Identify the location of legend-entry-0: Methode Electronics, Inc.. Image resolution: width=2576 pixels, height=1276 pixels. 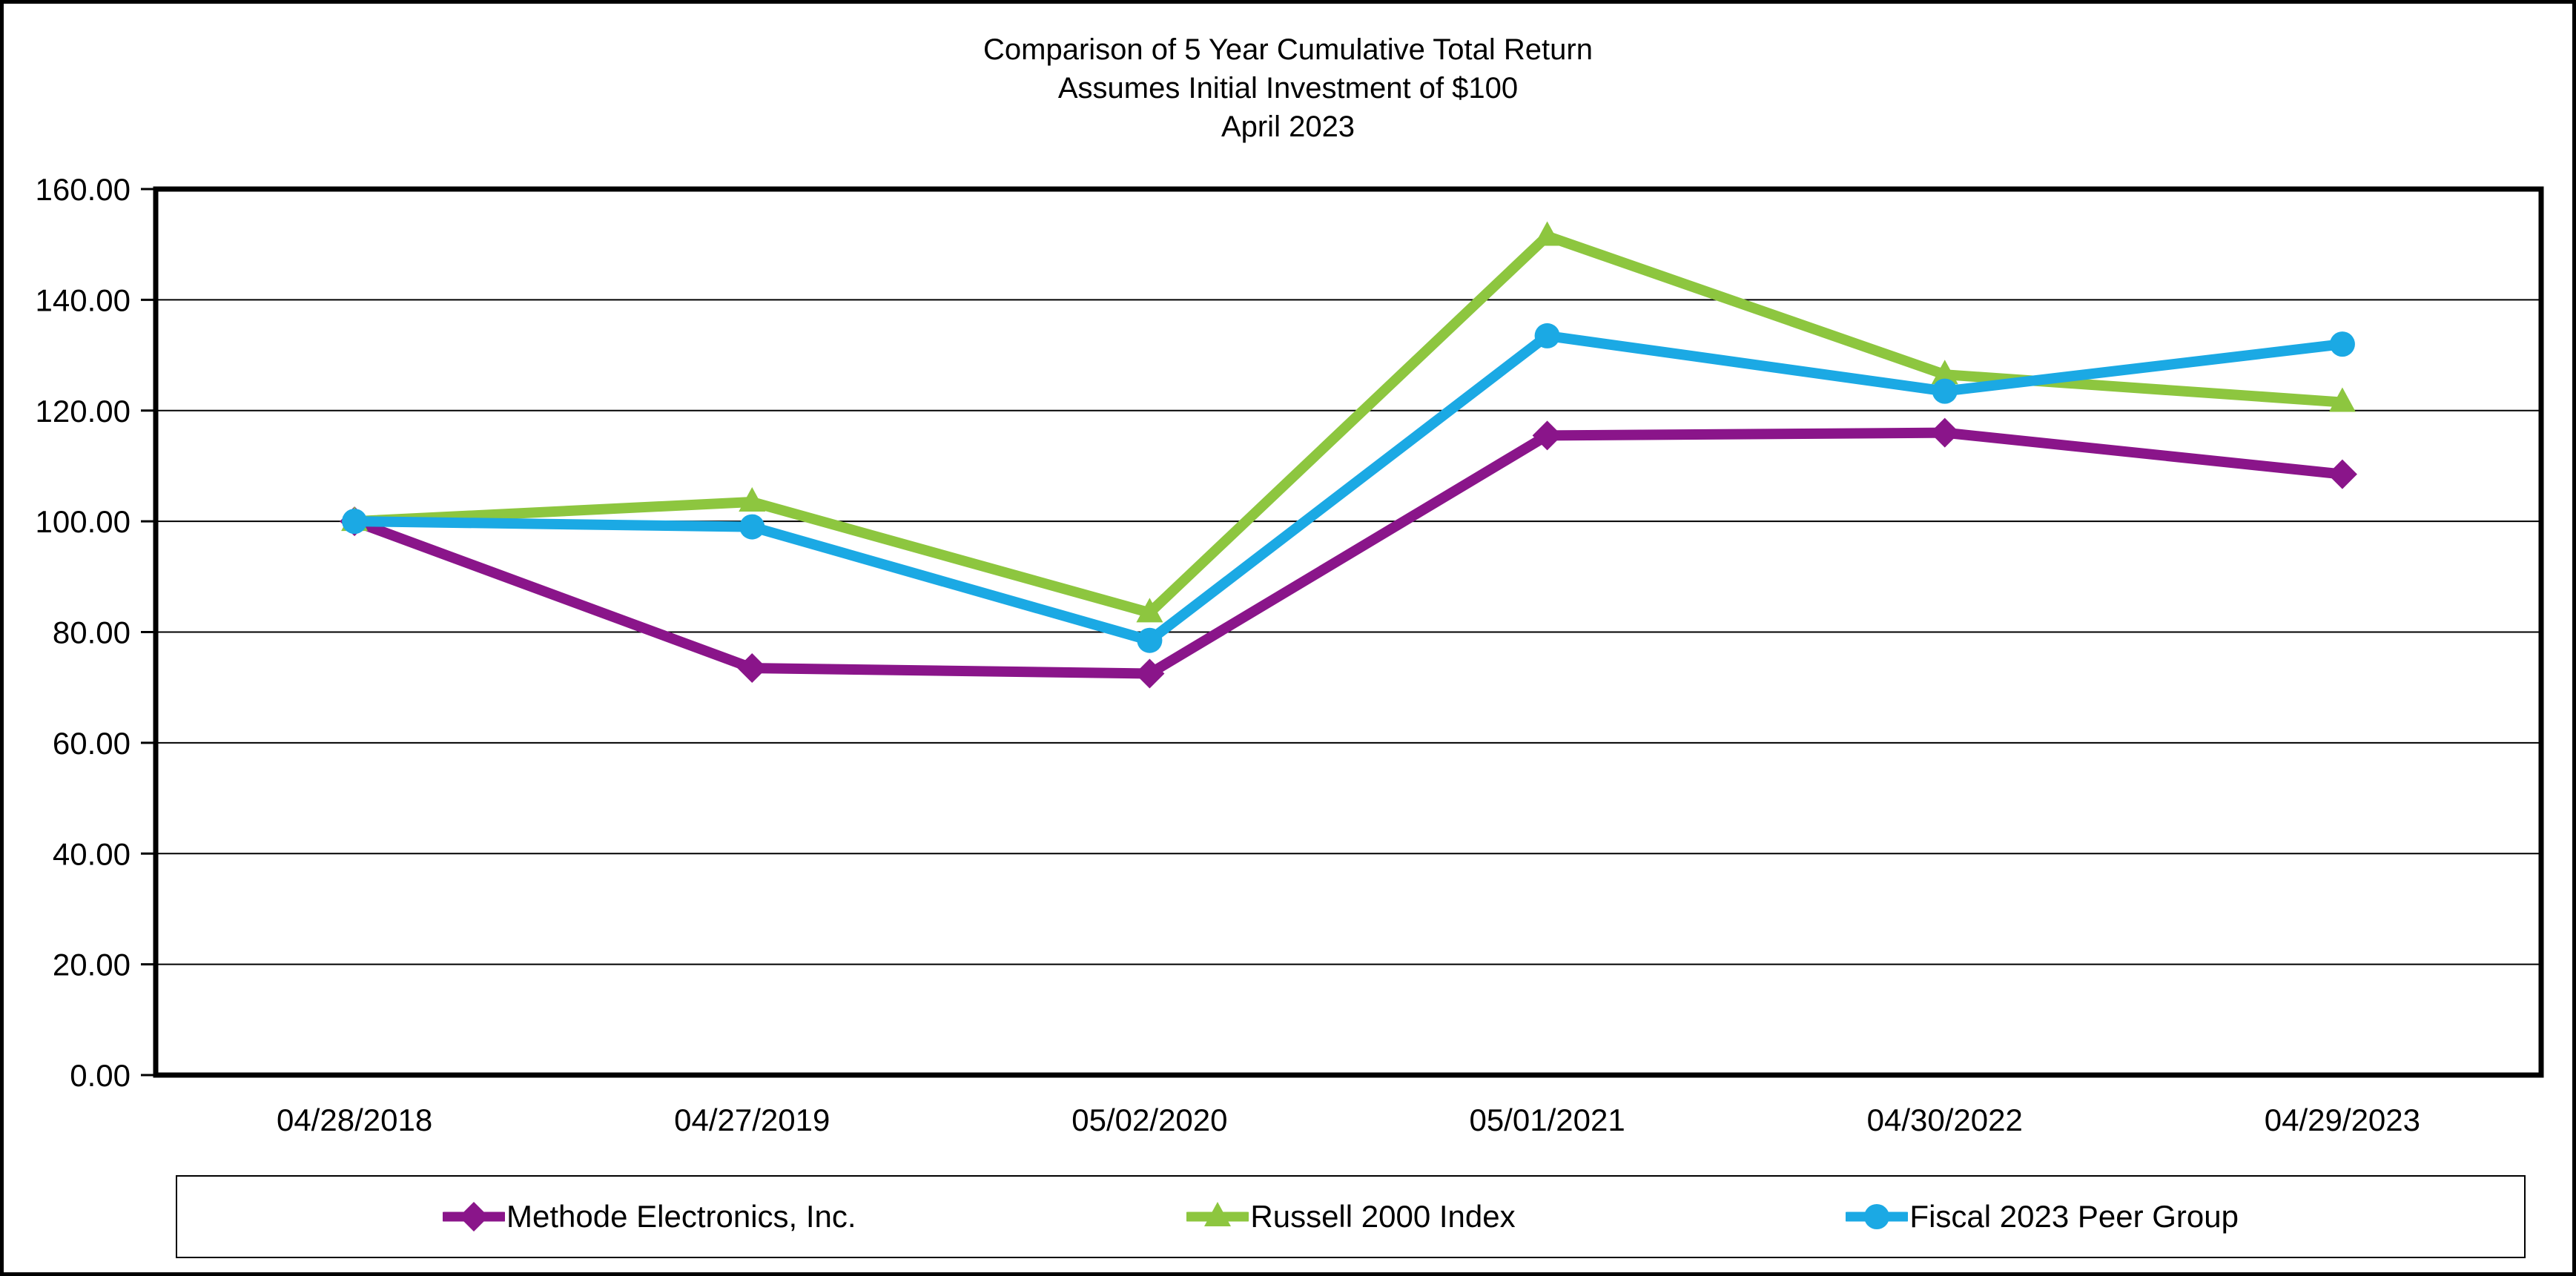
(649, 1216).